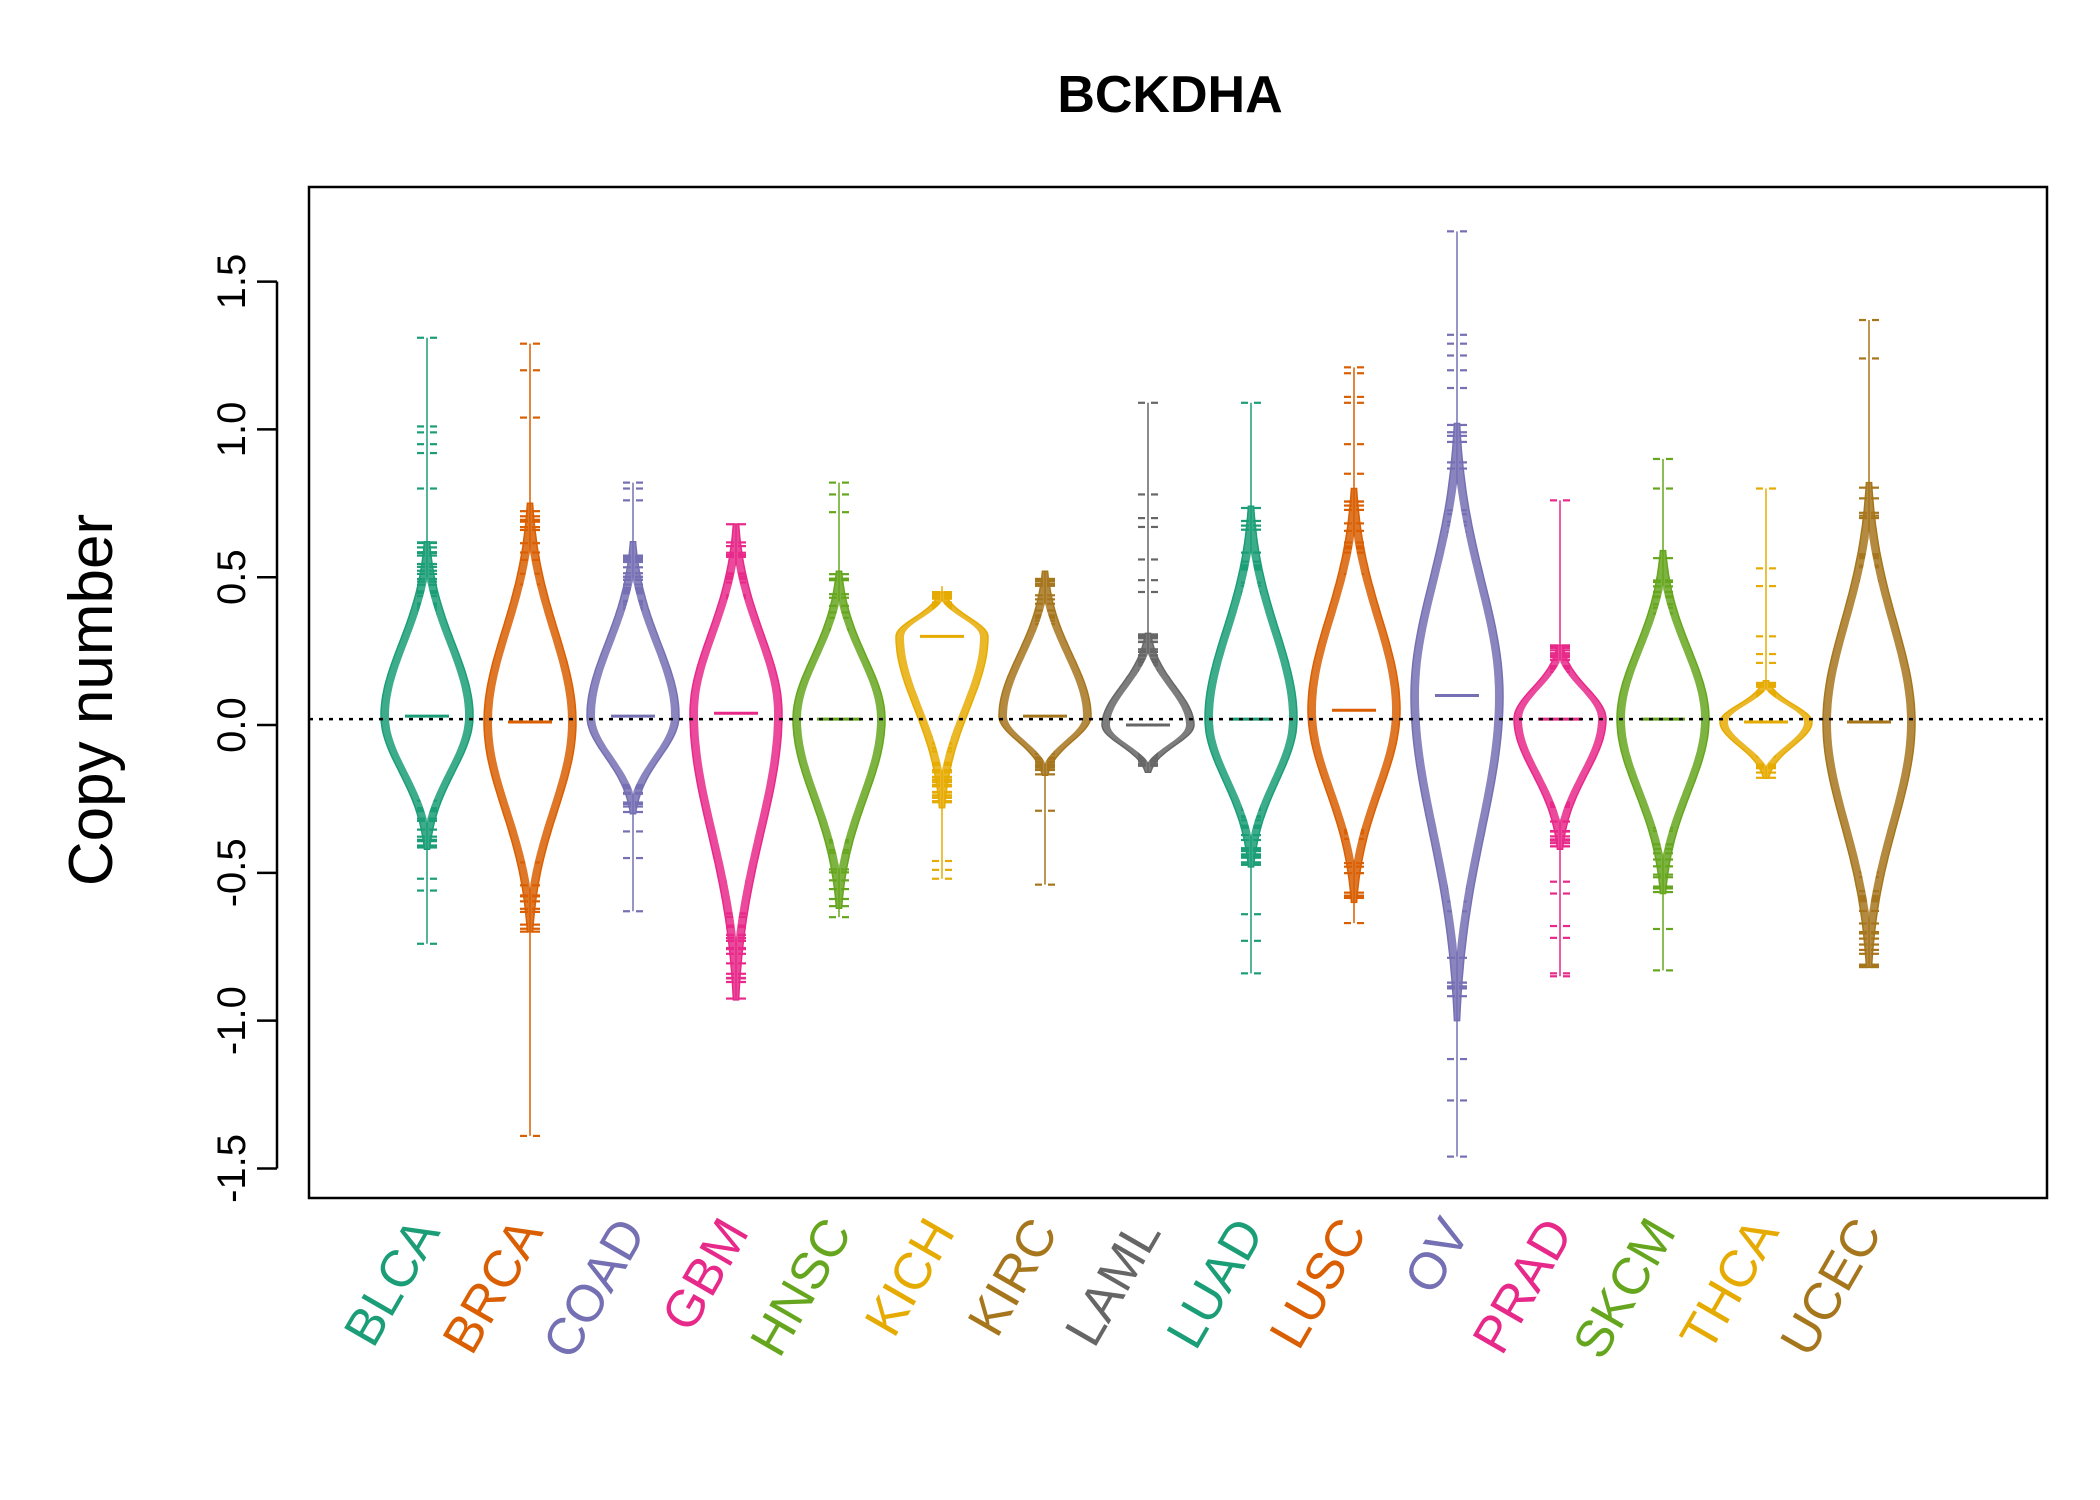 The width and height of the screenshot is (2100, 1500). Describe the element at coordinates (1319, 1283) in the screenshot. I see `x-tick-label: LUSC` at that location.